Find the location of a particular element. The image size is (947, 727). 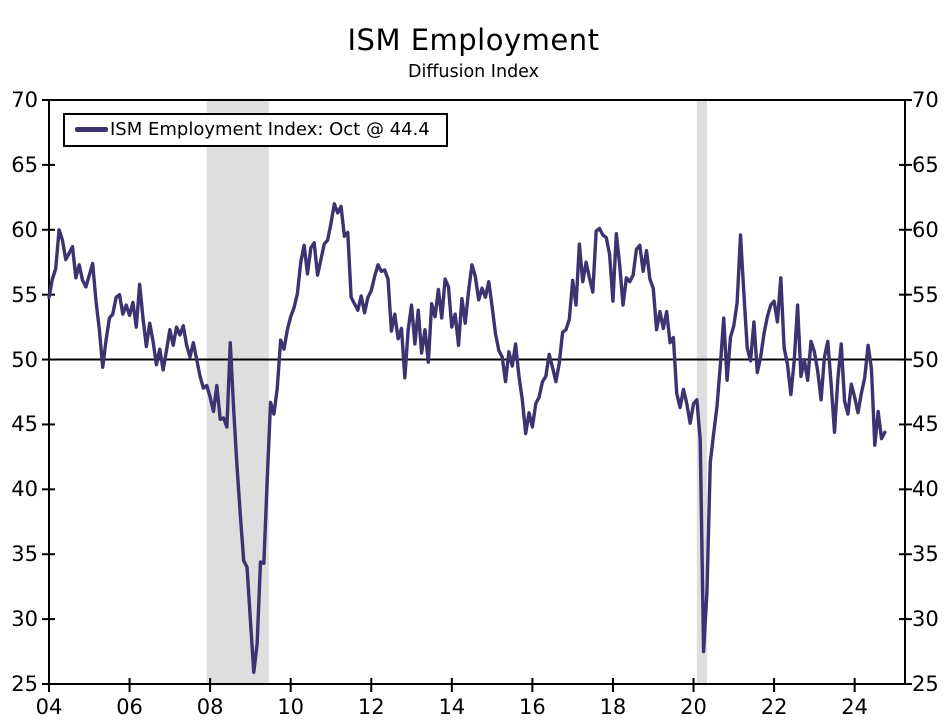

x-tick-label: 14 is located at coordinates (452, 707).